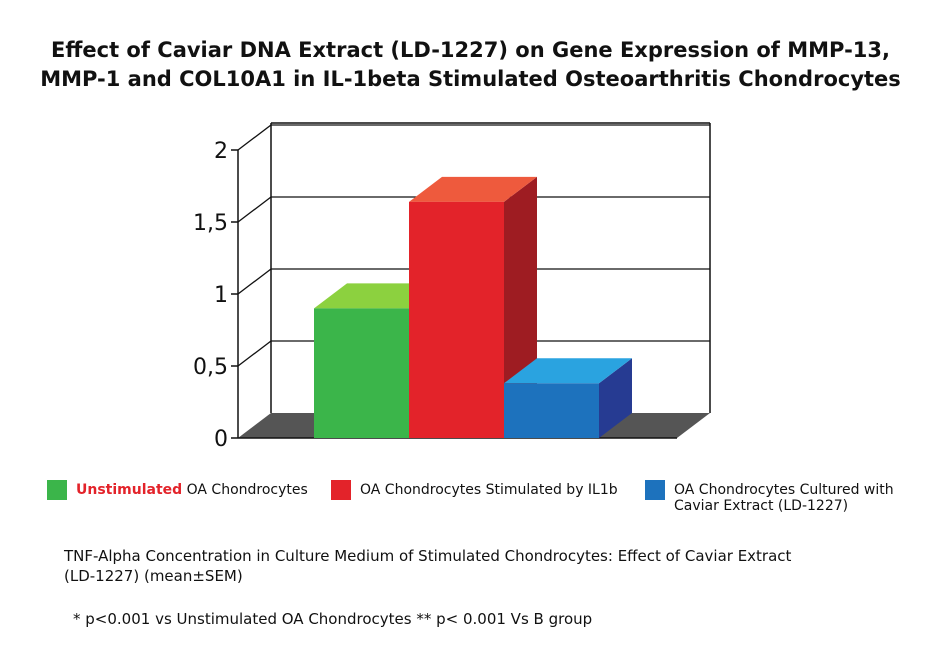  Describe the element at coordinates (568, 371) in the screenshot. I see `bar-caviar-extract-top` at that location.